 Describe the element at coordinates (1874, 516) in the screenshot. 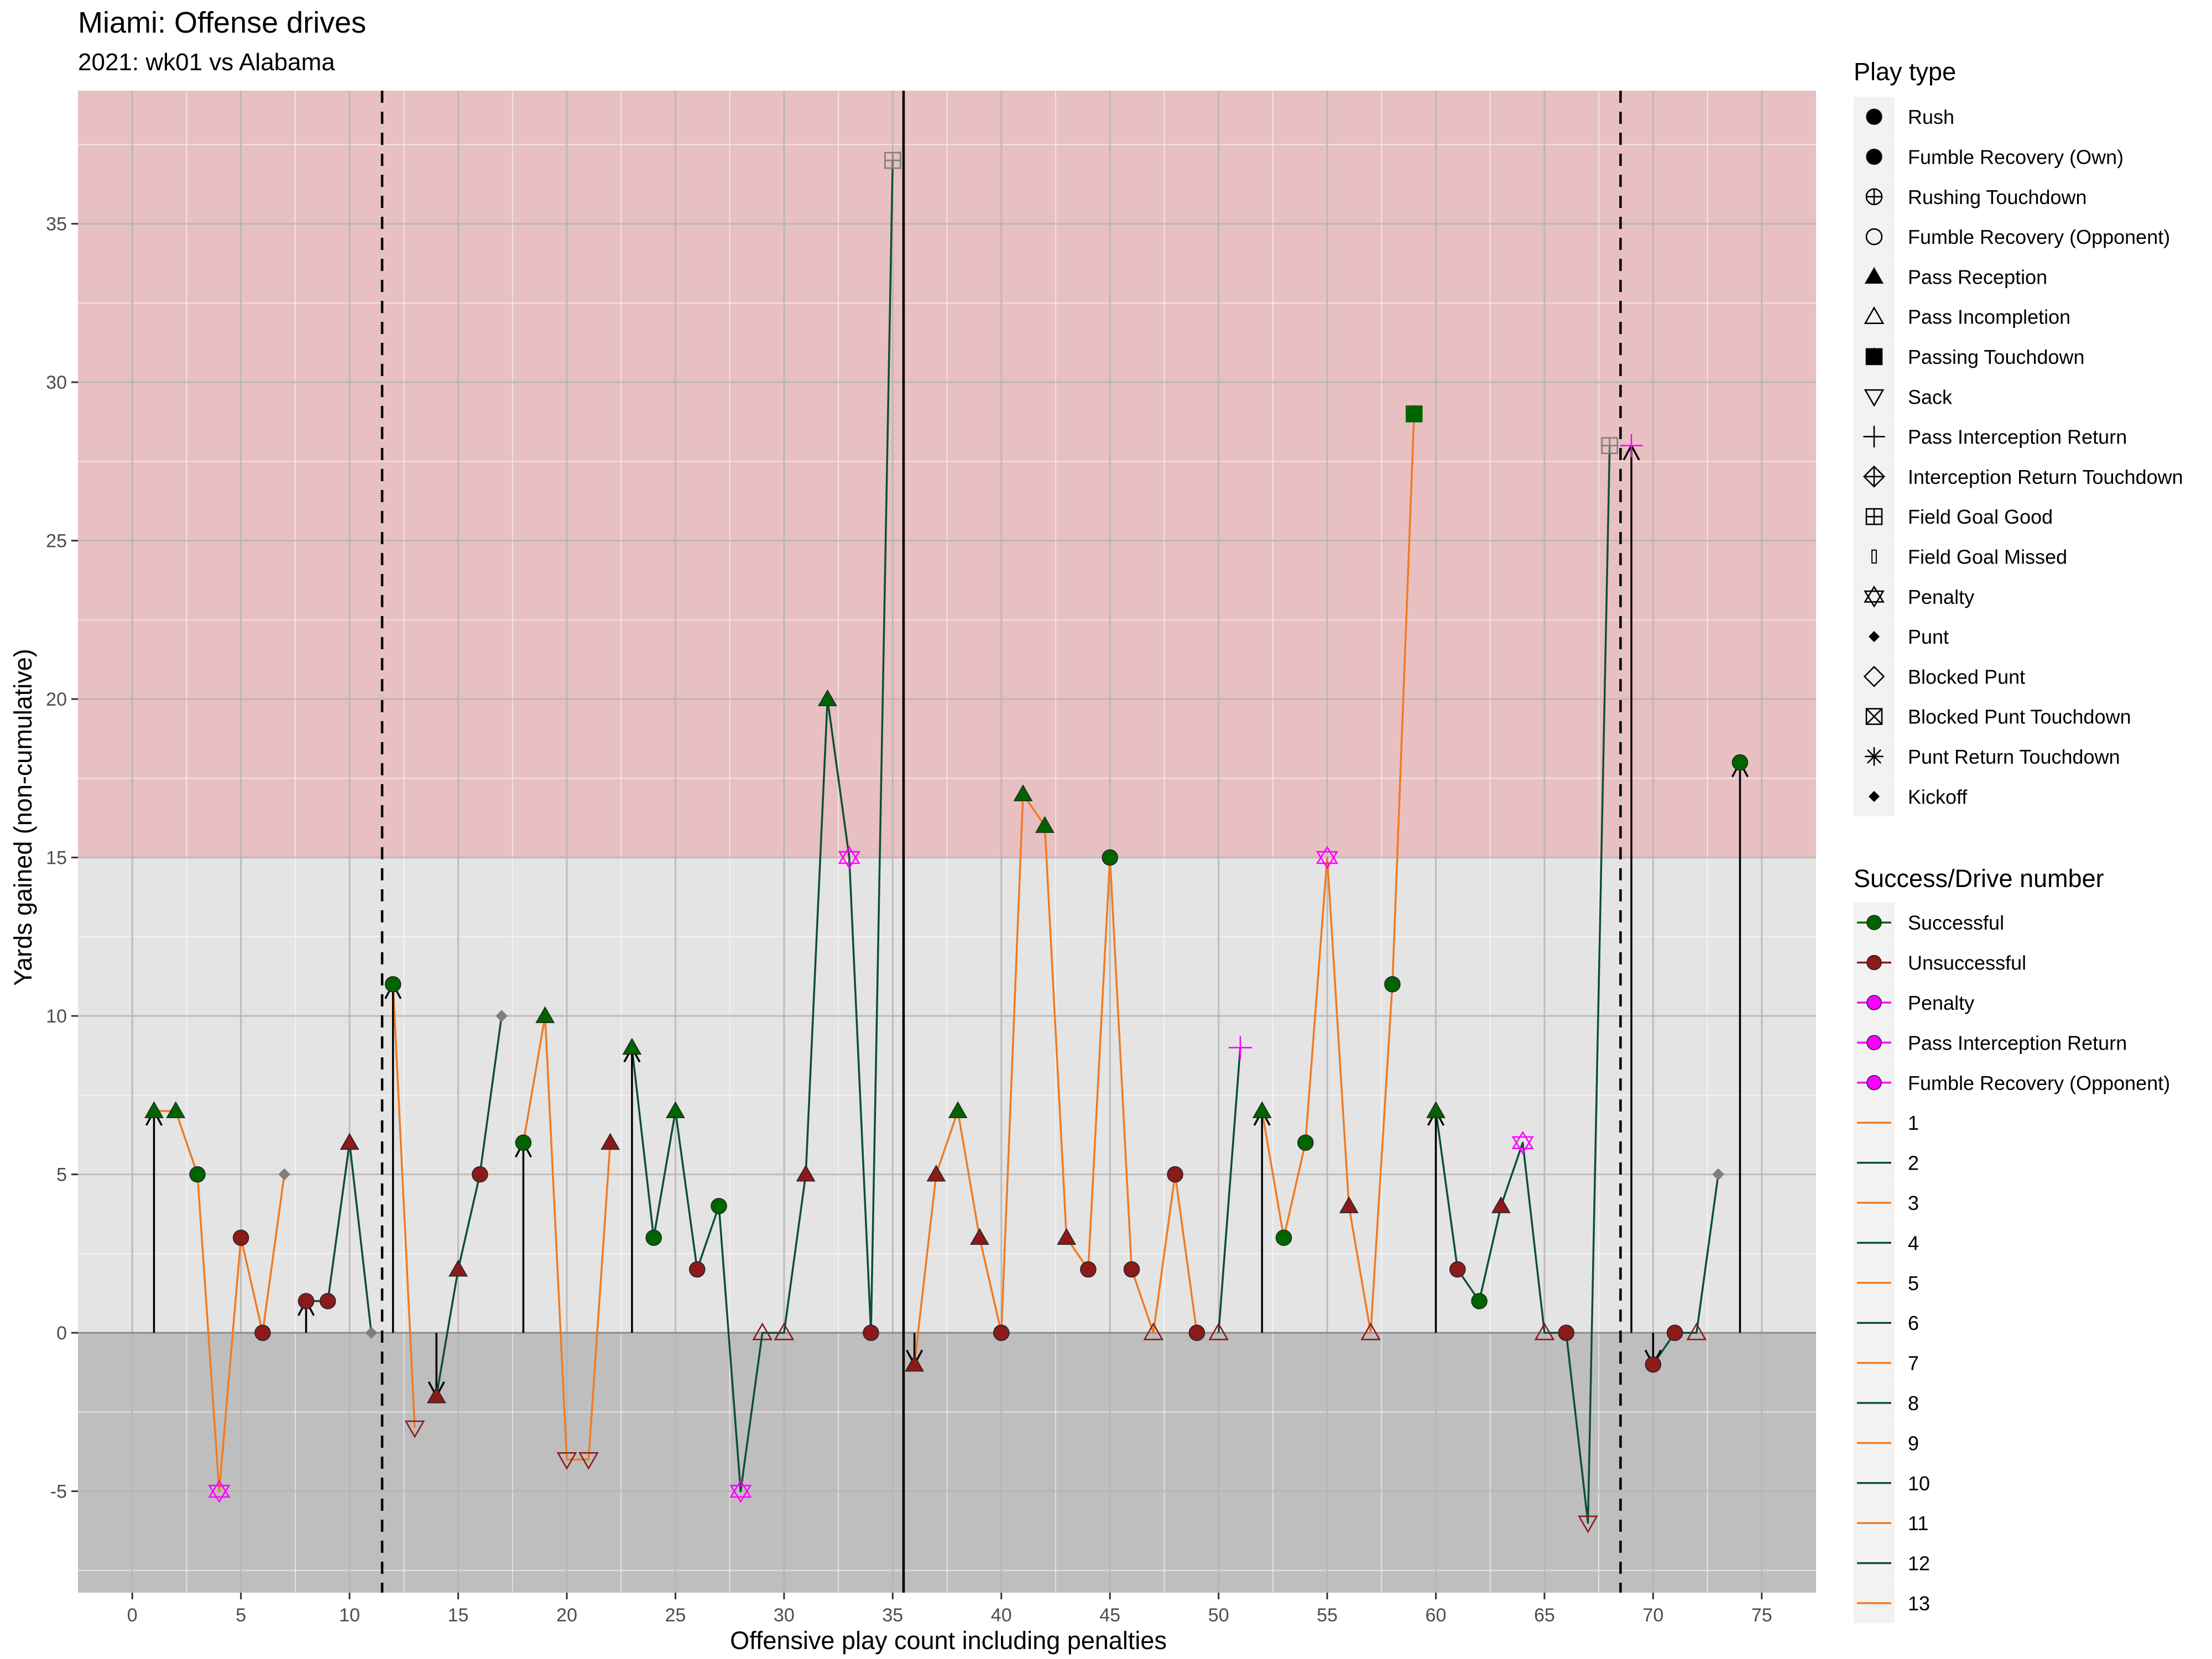

I see `legend-key-square-plus` at that location.